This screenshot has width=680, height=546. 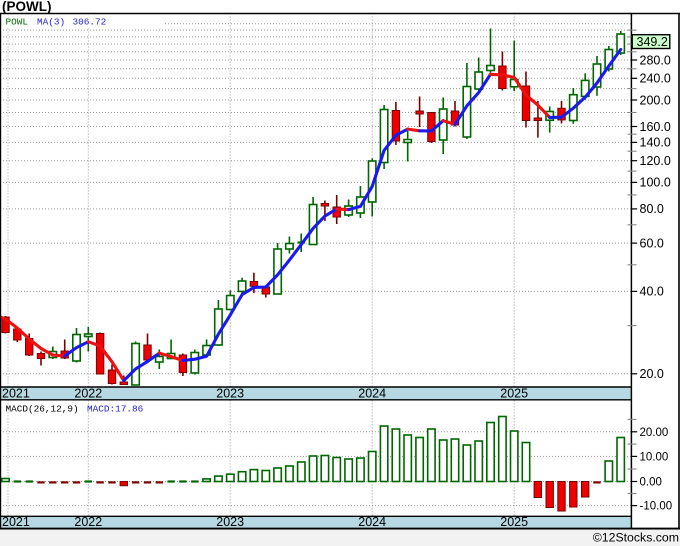 I want to click on svg-text: -10.00, so click(x=656, y=507).